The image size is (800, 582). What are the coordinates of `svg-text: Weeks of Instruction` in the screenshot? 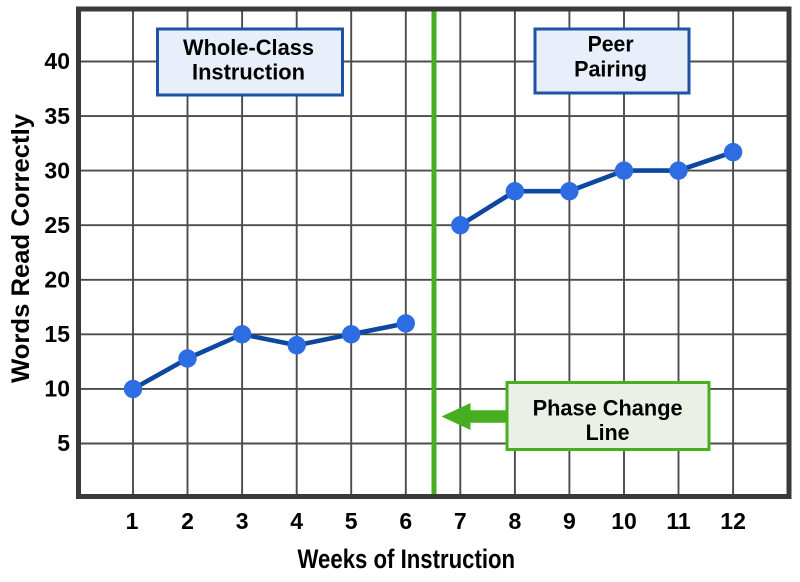 It's located at (407, 559).